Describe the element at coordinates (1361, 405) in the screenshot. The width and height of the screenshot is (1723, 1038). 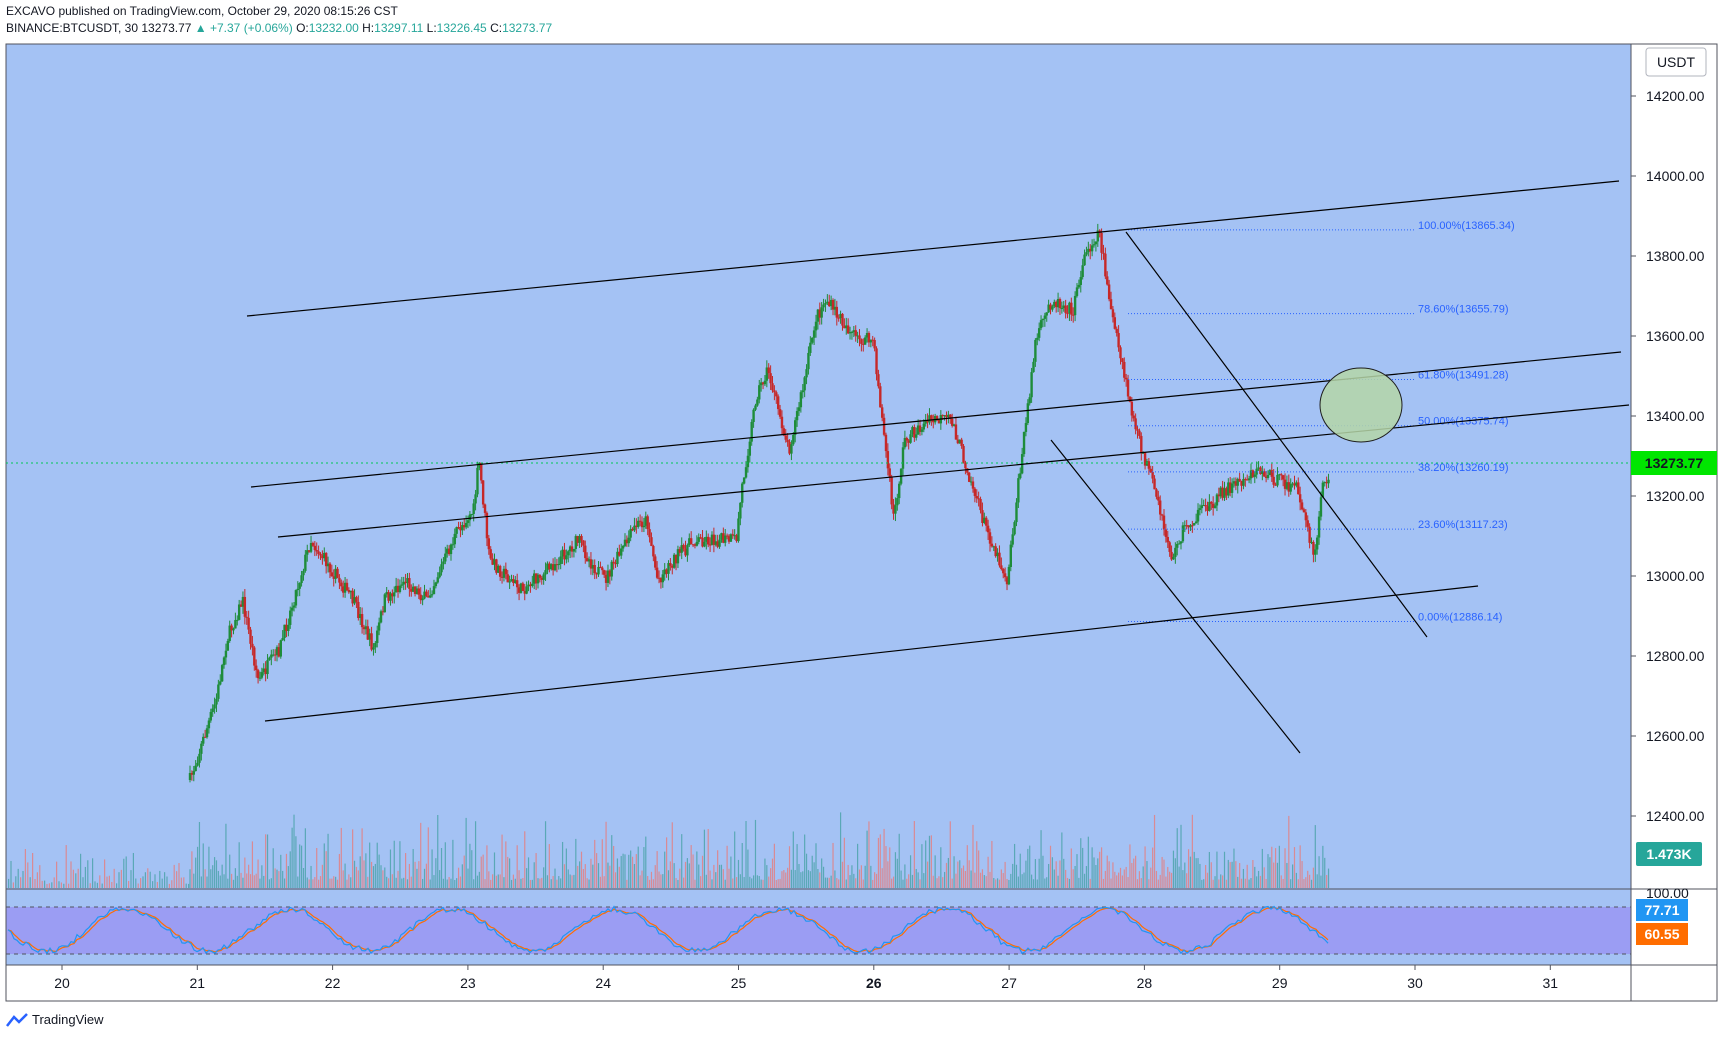
I see `target-zone-ellipse` at that location.